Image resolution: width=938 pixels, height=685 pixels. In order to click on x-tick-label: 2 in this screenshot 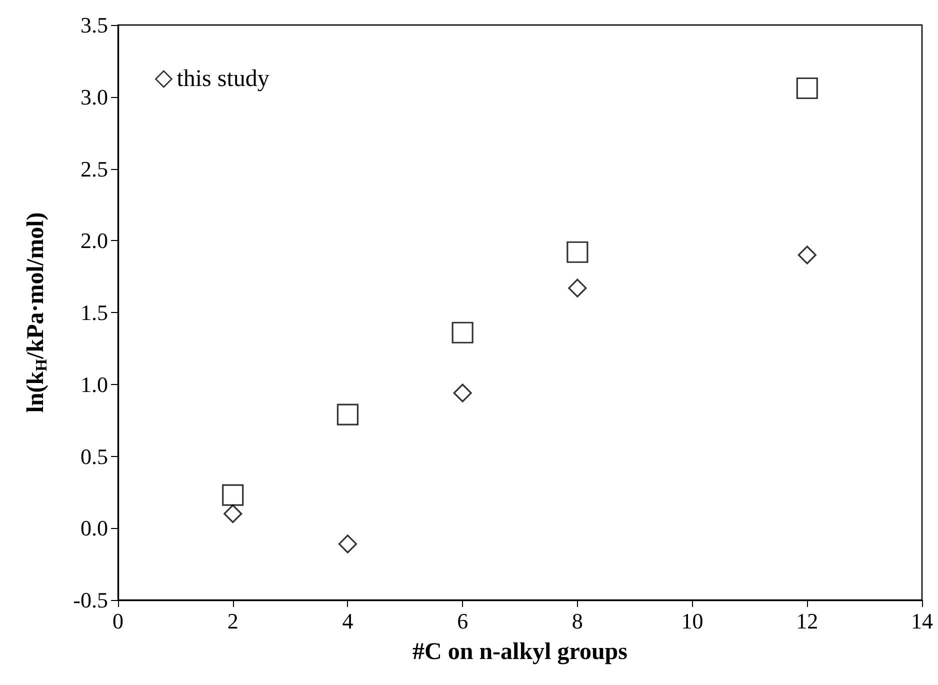, I will do `click(232, 621)`.